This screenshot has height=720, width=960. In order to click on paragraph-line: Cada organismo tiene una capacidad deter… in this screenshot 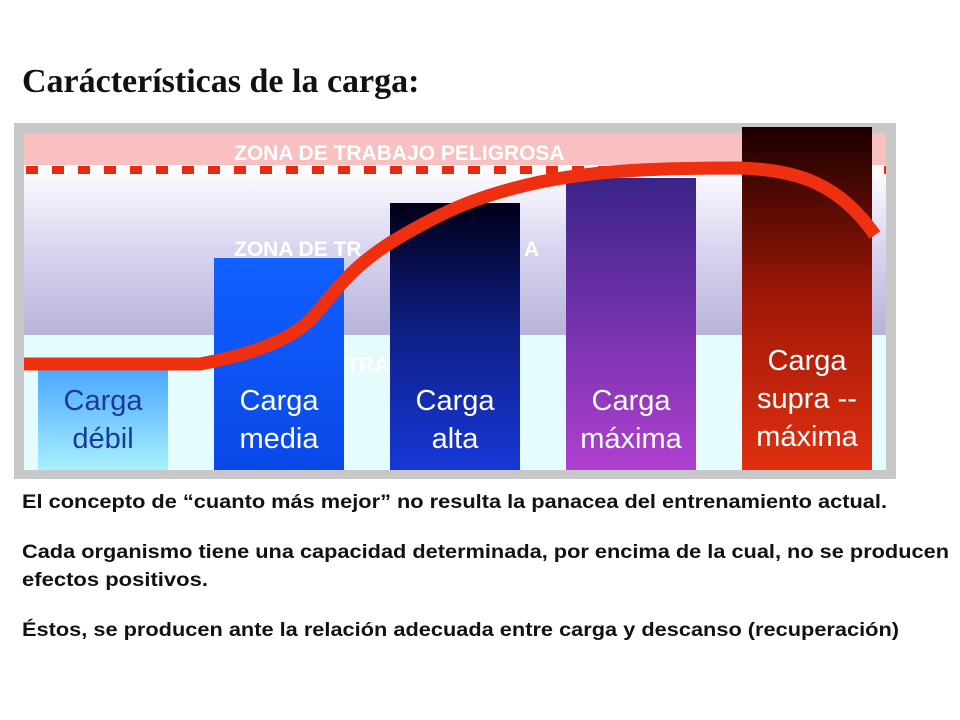, I will do `click(485, 552)`.